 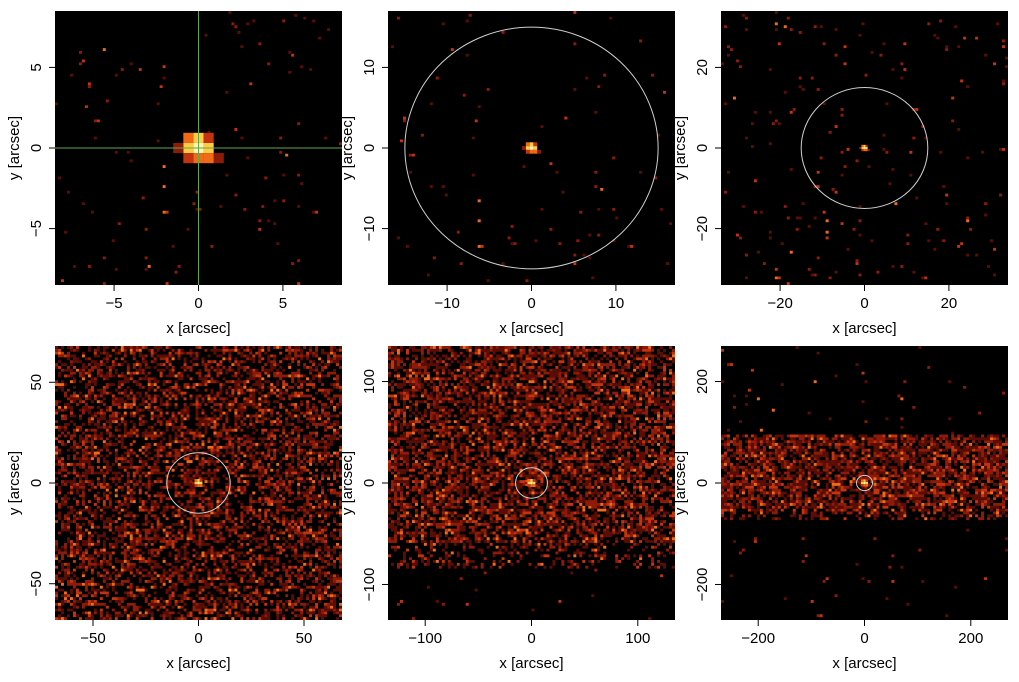 What do you see at coordinates (36, 382) in the screenshot?
I see `y-tick-label: 50` at bounding box center [36, 382].